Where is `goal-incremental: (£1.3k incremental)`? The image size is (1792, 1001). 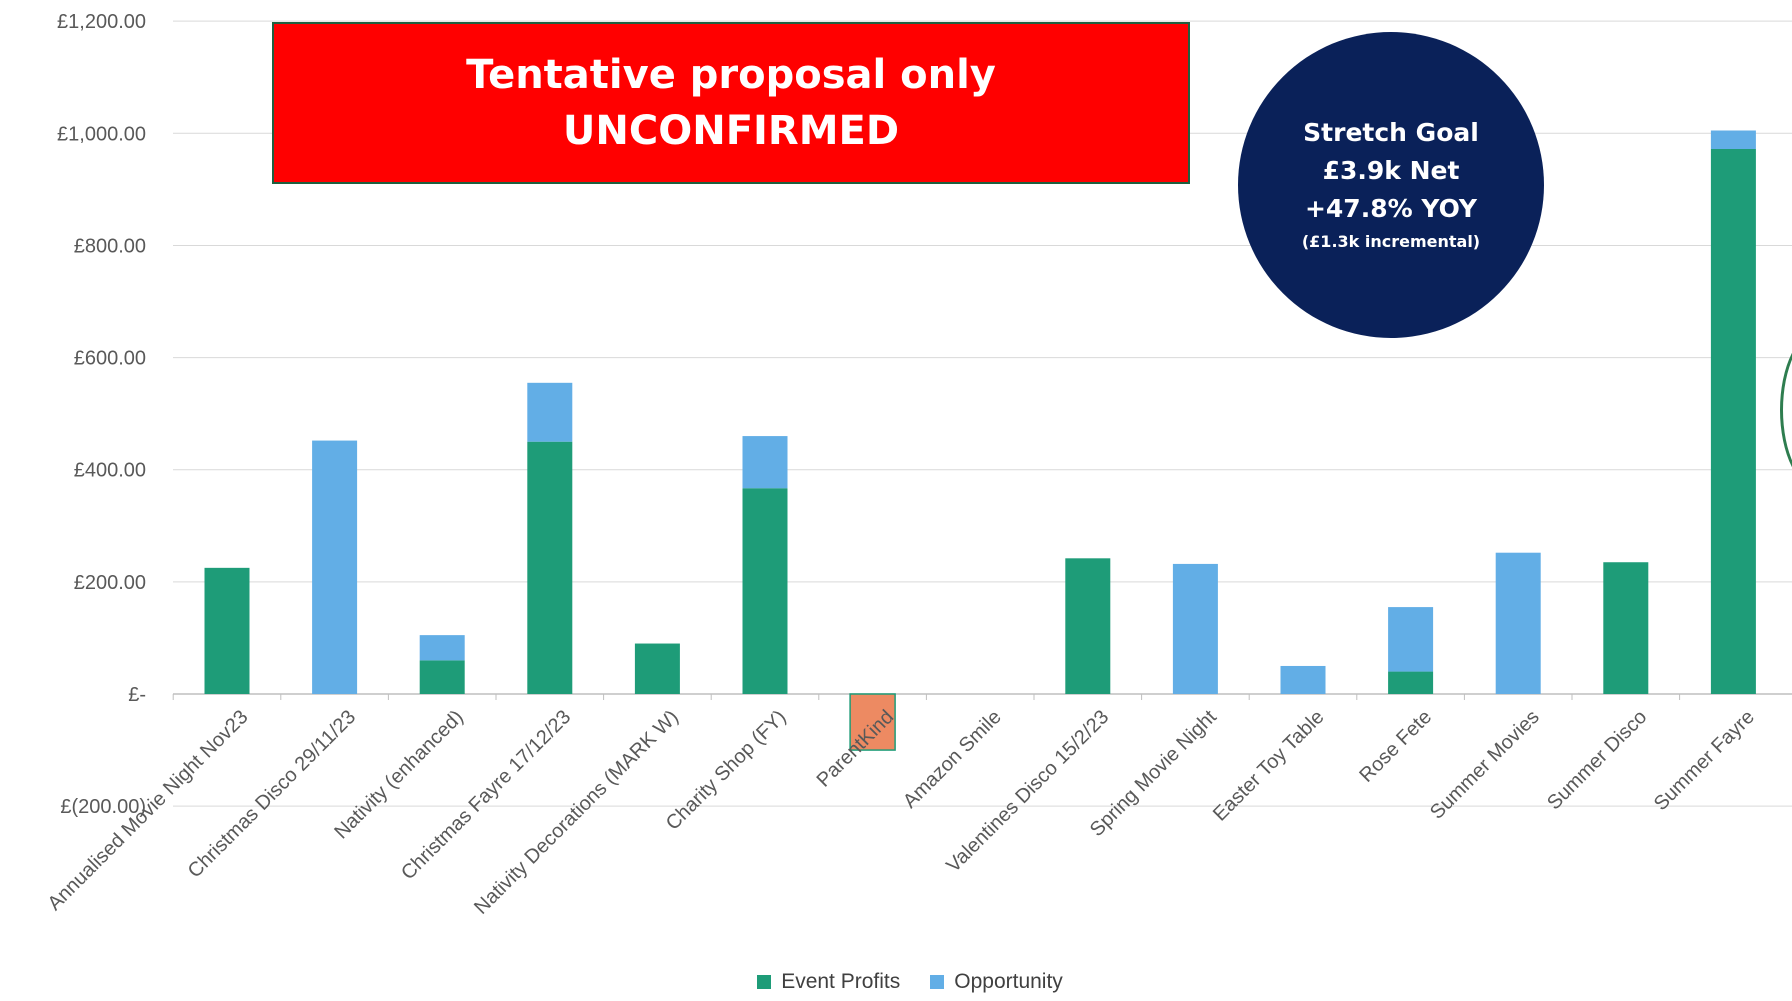 goal-incremental: (£1.3k incremental) is located at coordinates (1391, 241).